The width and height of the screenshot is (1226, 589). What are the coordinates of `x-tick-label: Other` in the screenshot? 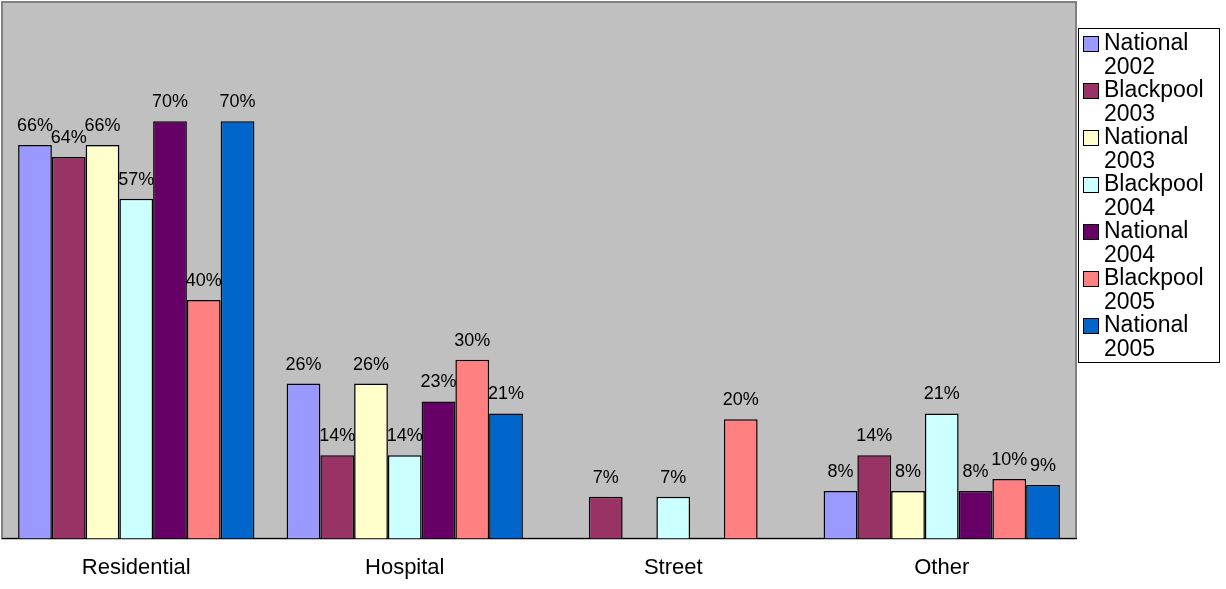 It's located at (942, 566).